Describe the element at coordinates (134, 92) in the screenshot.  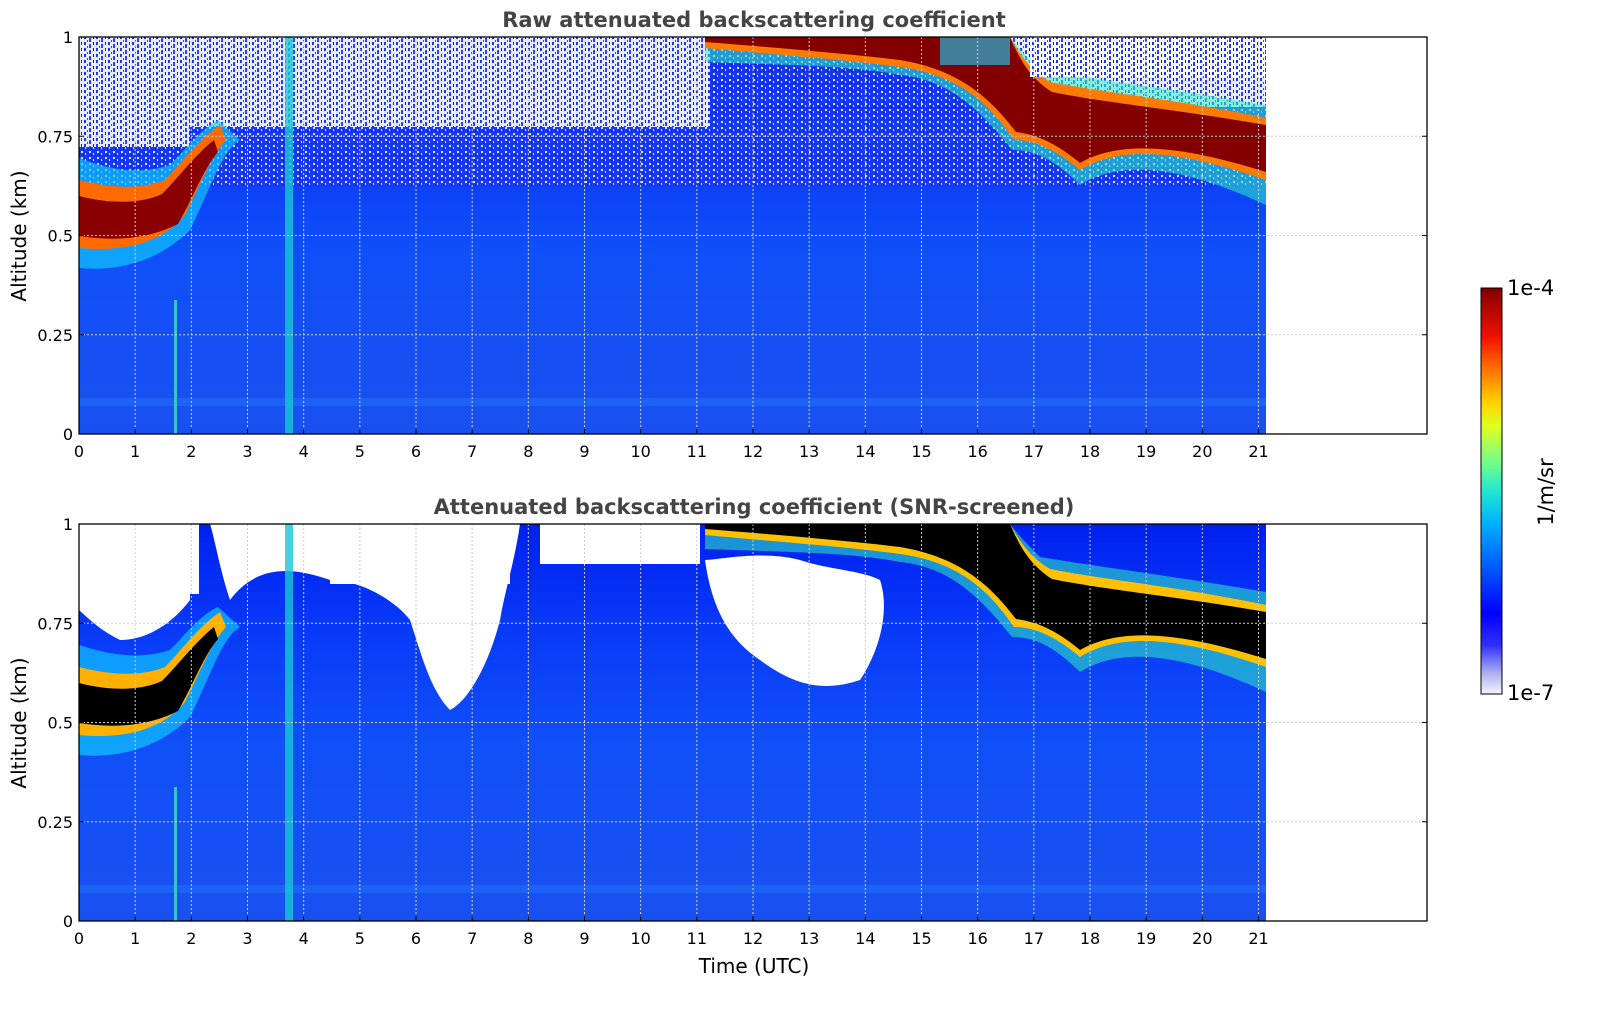
I see `noise-region-left` at that location.